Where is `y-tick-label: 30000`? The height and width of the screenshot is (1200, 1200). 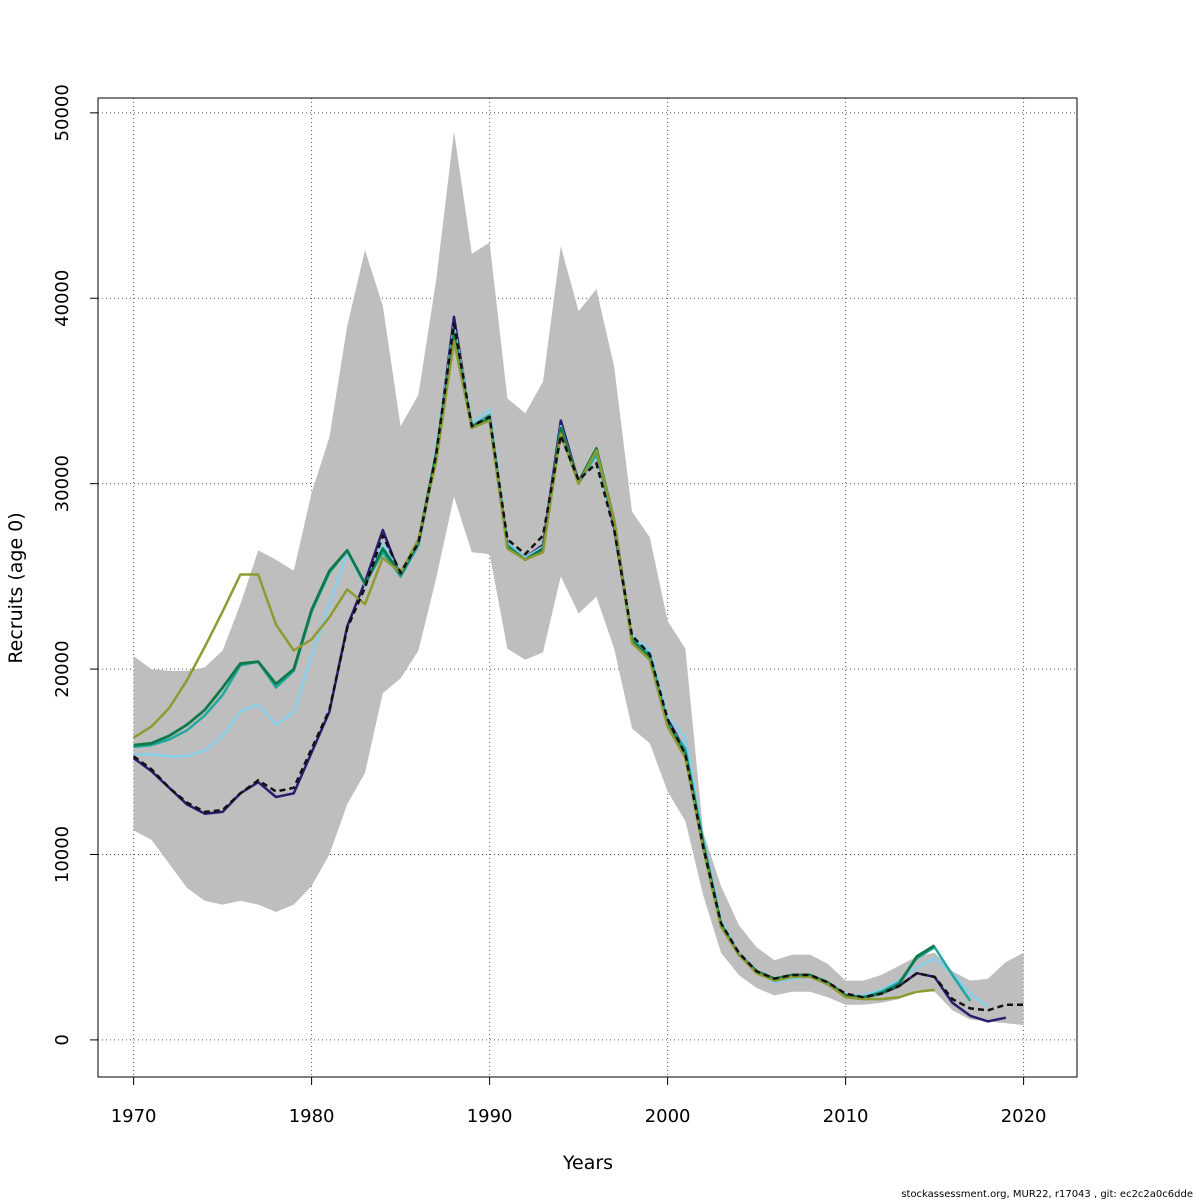 y-tick-label: 30000 is located at coordinates (62, 483).